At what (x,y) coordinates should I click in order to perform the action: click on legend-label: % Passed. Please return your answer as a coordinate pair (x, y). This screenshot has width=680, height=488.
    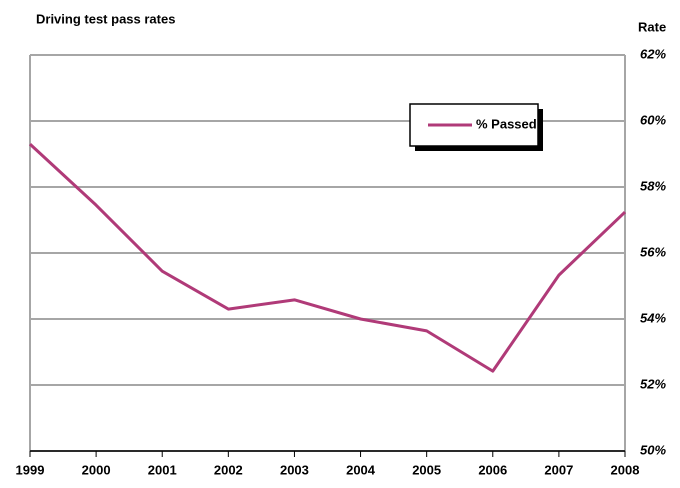
    Looking at the image, I should click on (506, 123).